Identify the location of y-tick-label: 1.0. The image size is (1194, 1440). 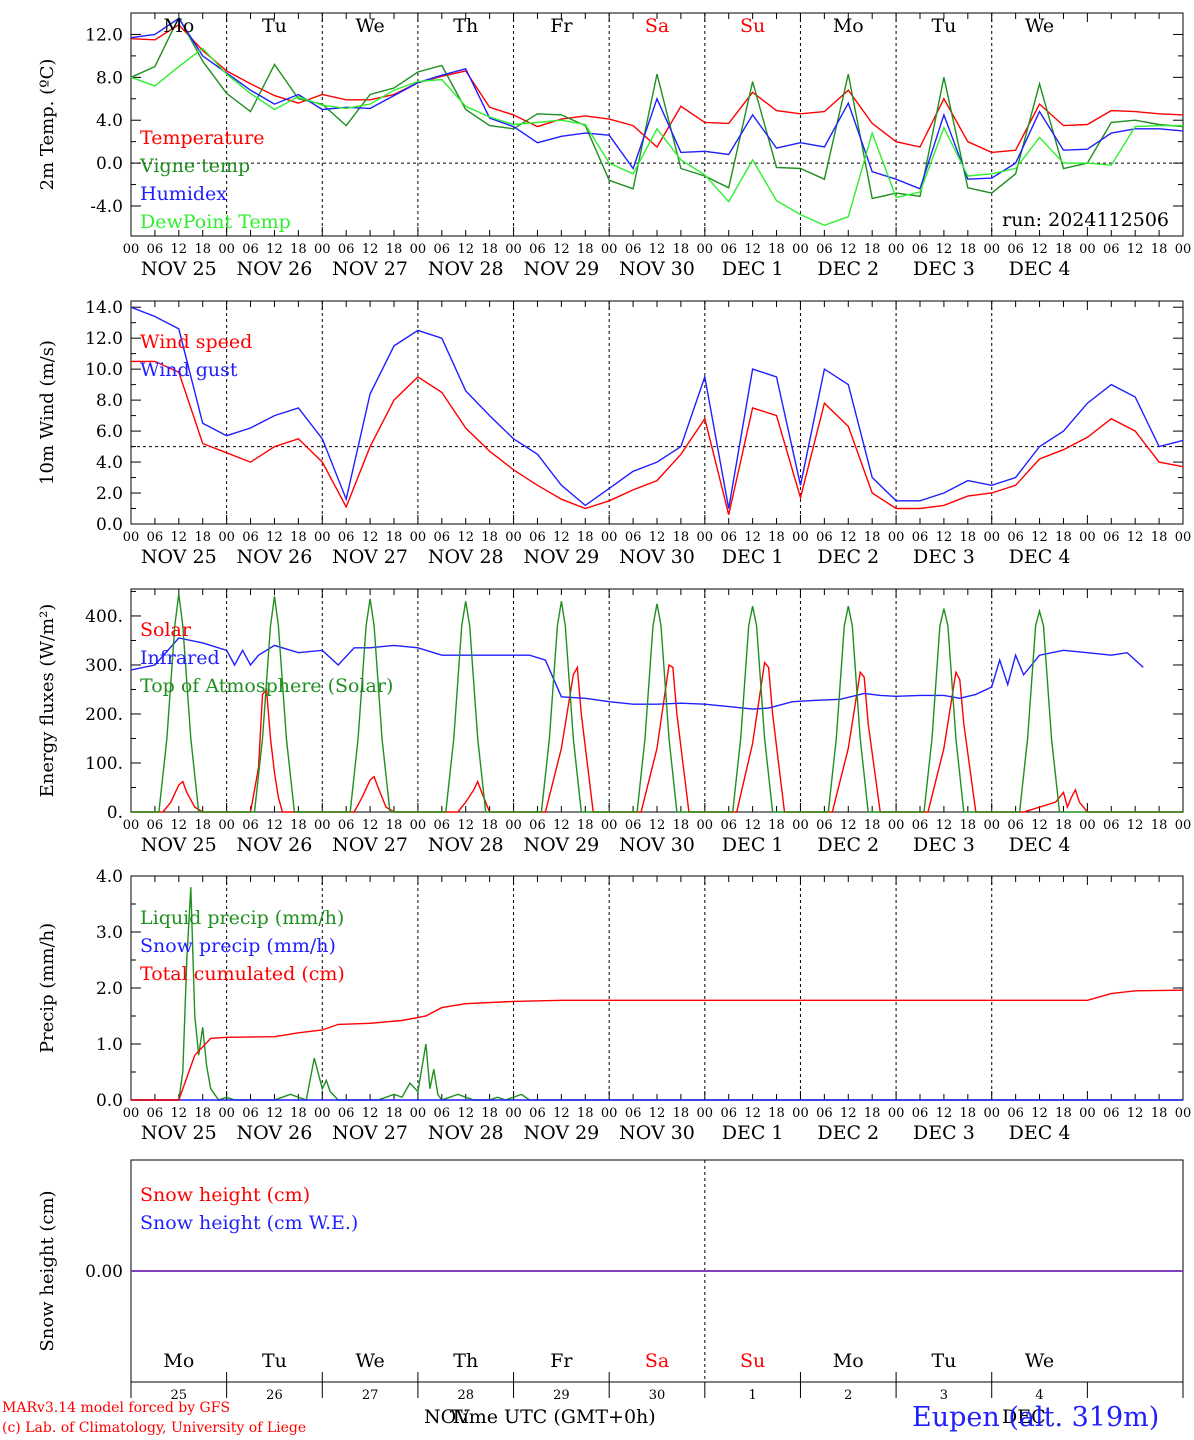
(109, 1045).